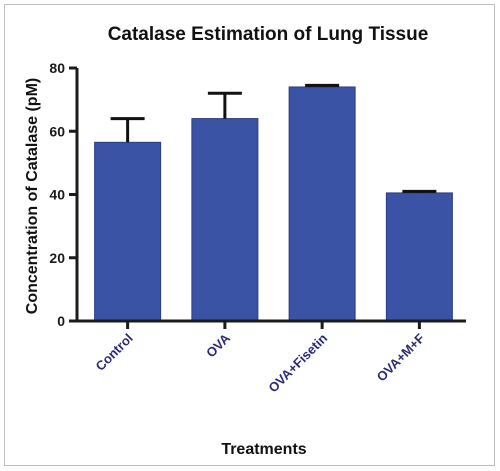 The height and width of the screenshot is (471, 500). What do you see at coordinates (260, 358) in the screenshot?
I see `x-ticks-group: Control OVA OVA+Fisetin OVA+M+F` at bounding box center [260, 358].